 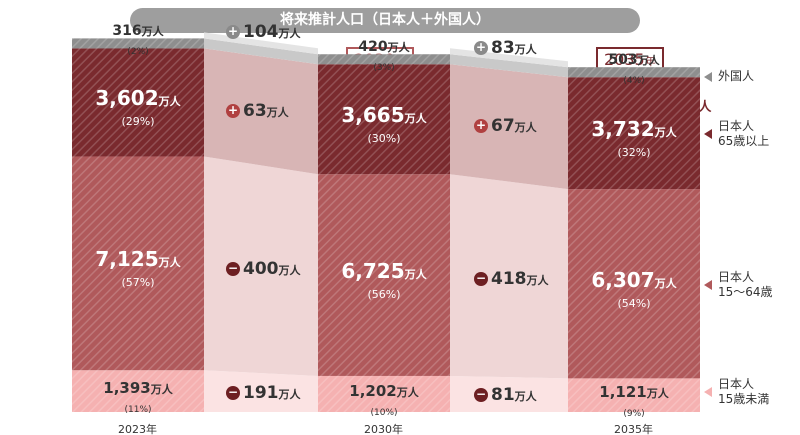 I want to click on data-label: 316万人 (2%), so click(x=138, y=39).